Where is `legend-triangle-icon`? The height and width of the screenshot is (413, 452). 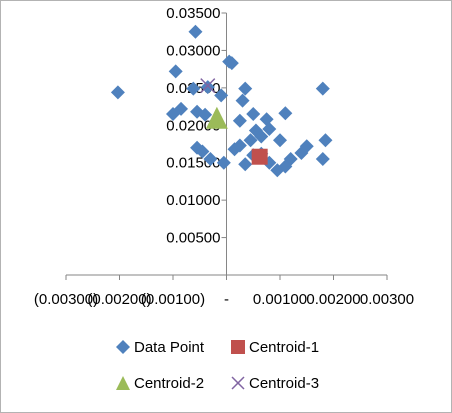 legend-triangle-icon is located at coordinates (123, 383).